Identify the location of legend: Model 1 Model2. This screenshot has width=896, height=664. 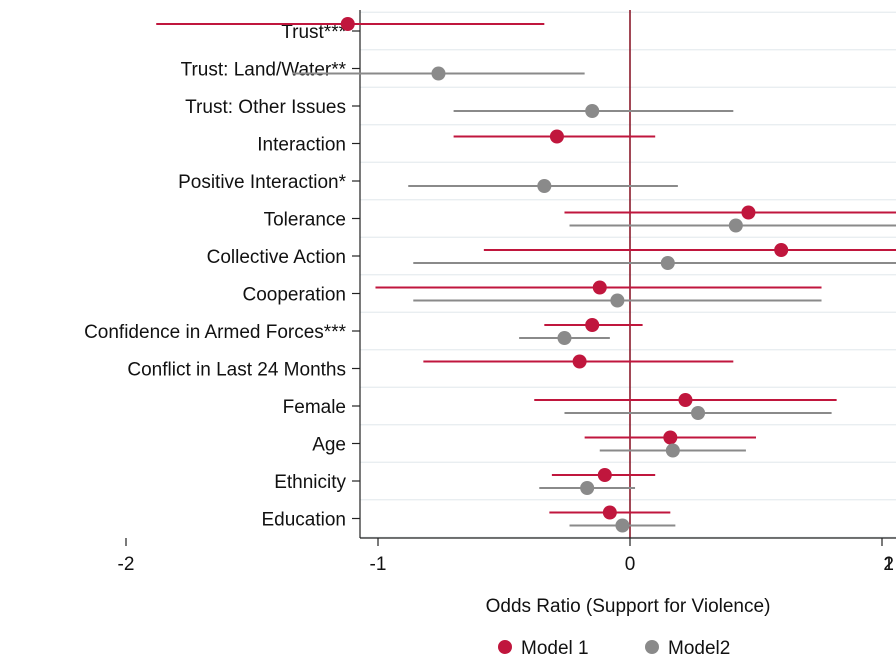
(614, 648).